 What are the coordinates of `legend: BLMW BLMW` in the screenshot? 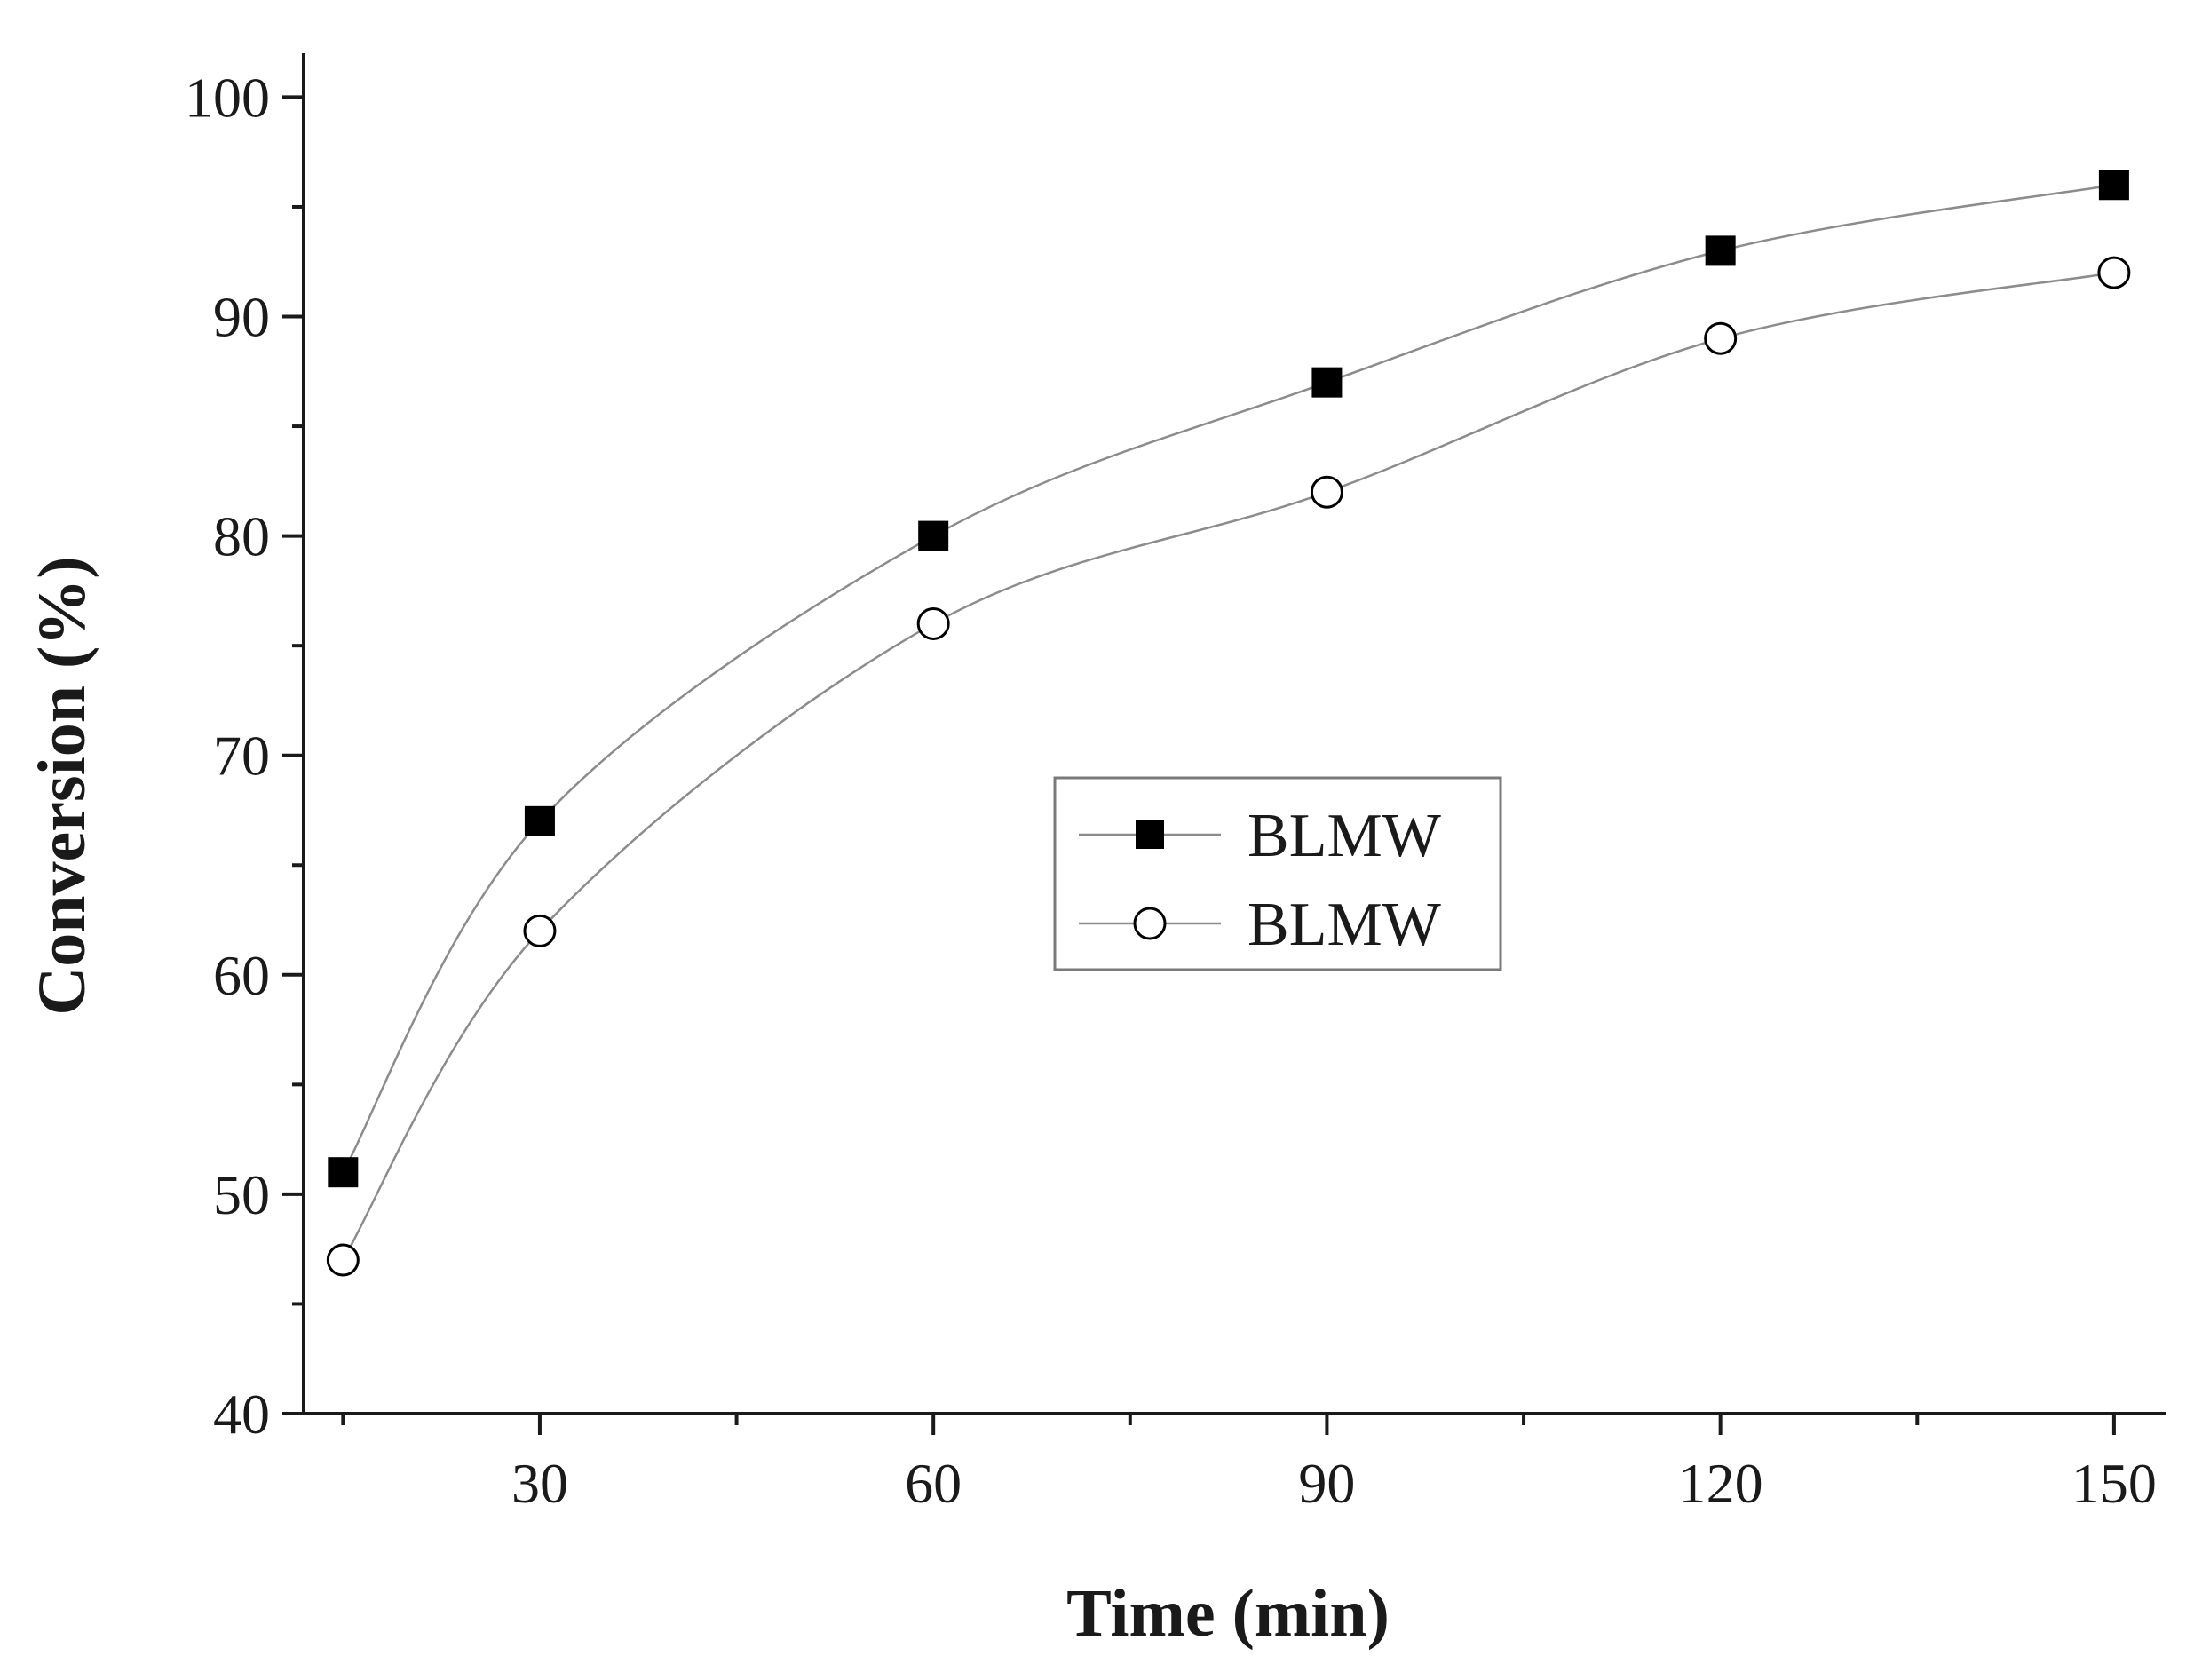 It's located at (1277, 873).